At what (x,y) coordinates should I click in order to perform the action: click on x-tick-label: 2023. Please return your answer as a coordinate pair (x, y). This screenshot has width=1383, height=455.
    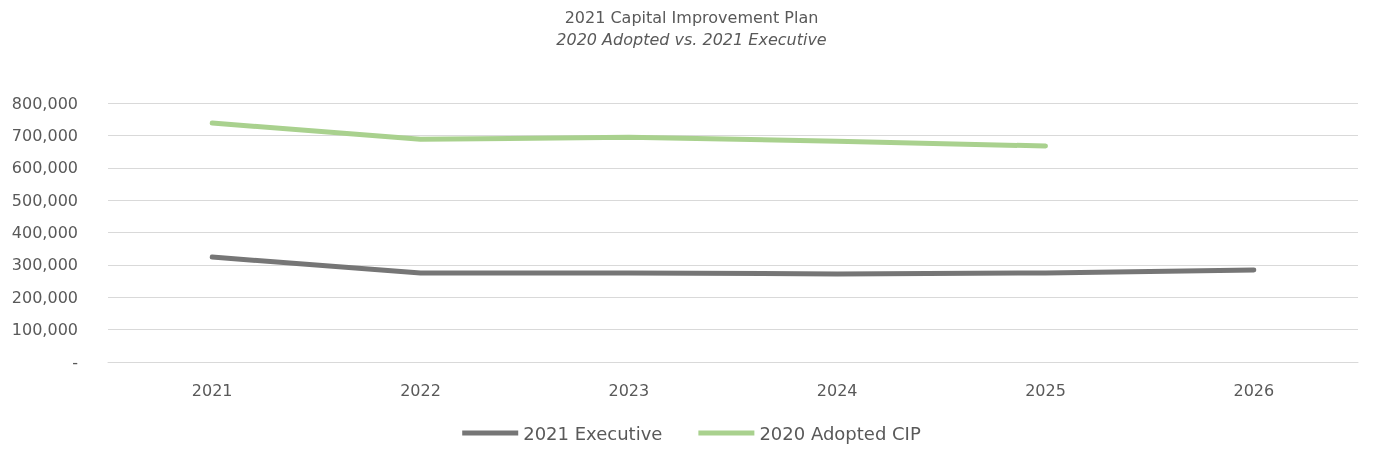
    Looking at the image, I should click on (629, 390).